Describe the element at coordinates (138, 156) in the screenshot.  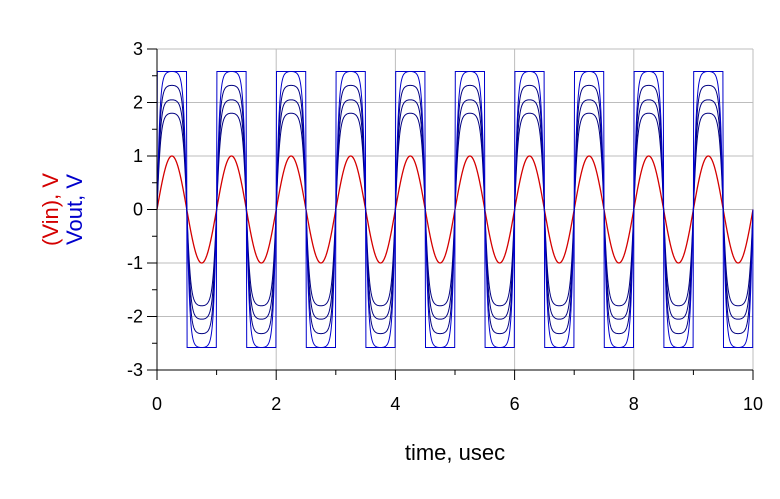
I see `y-tick-label: 1` at that location.